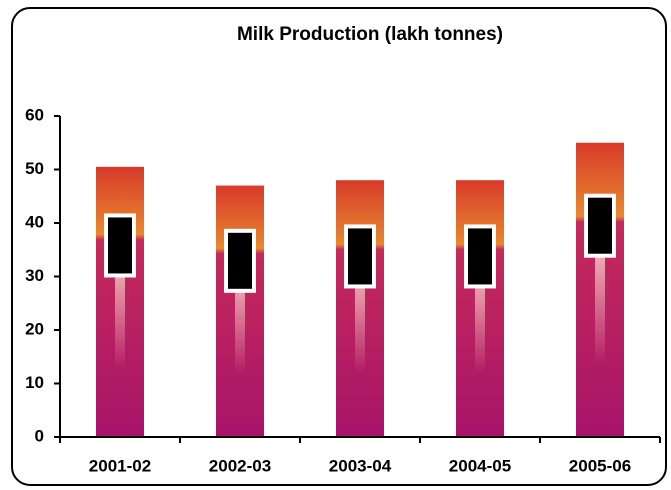  Describe the element at coordinates (39, 435) in the screenshot. I see `y-tick-label: 0` at that location.